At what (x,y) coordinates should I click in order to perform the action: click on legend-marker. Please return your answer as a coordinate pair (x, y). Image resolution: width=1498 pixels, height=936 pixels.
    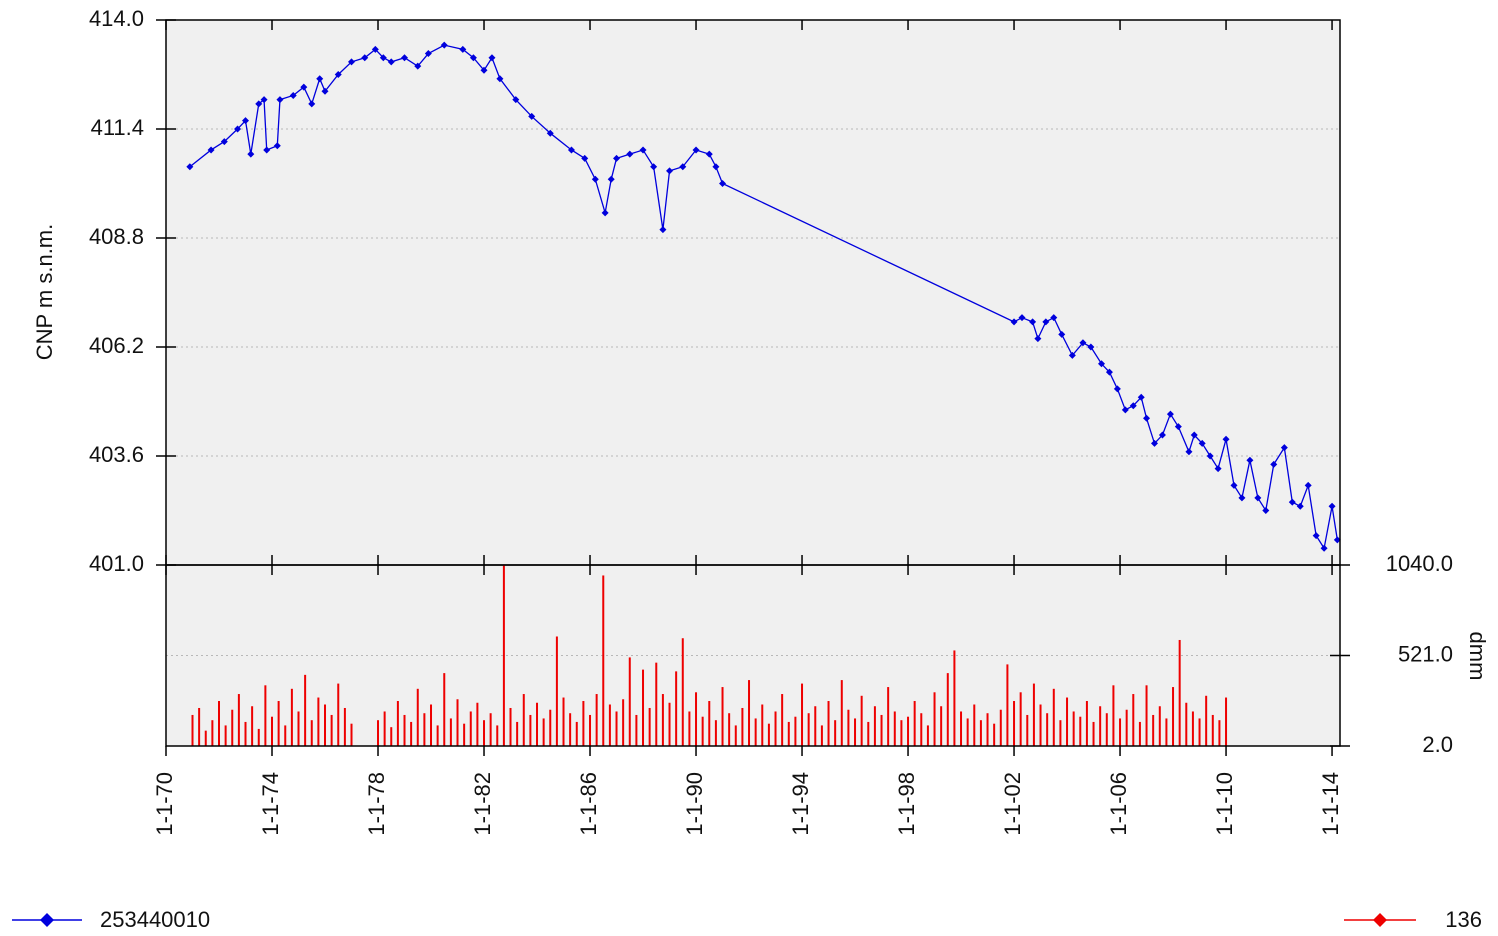
    Looking at the image, I should click on (47, 920).